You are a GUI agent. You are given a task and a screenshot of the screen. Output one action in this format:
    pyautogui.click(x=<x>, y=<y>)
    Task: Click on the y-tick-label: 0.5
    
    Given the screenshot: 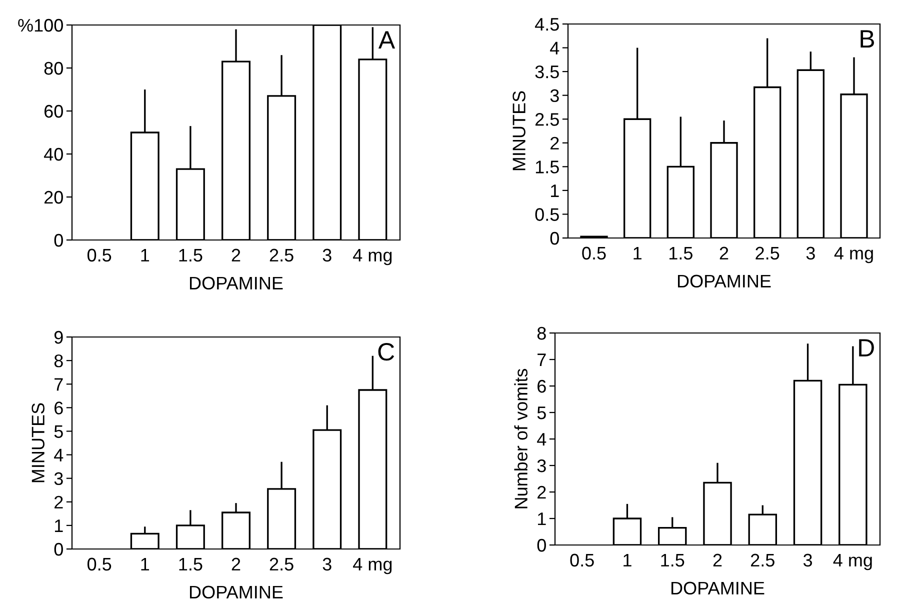 What is the action you would take?
    pyautogui.click(x=547, y=214)
    